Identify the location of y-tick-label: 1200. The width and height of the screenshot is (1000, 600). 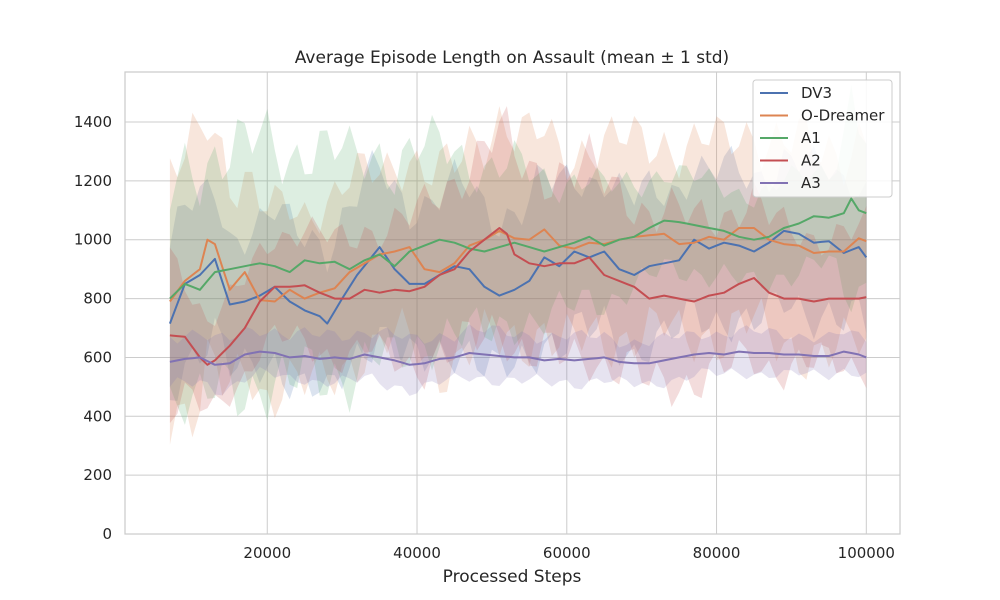
(93, 181).